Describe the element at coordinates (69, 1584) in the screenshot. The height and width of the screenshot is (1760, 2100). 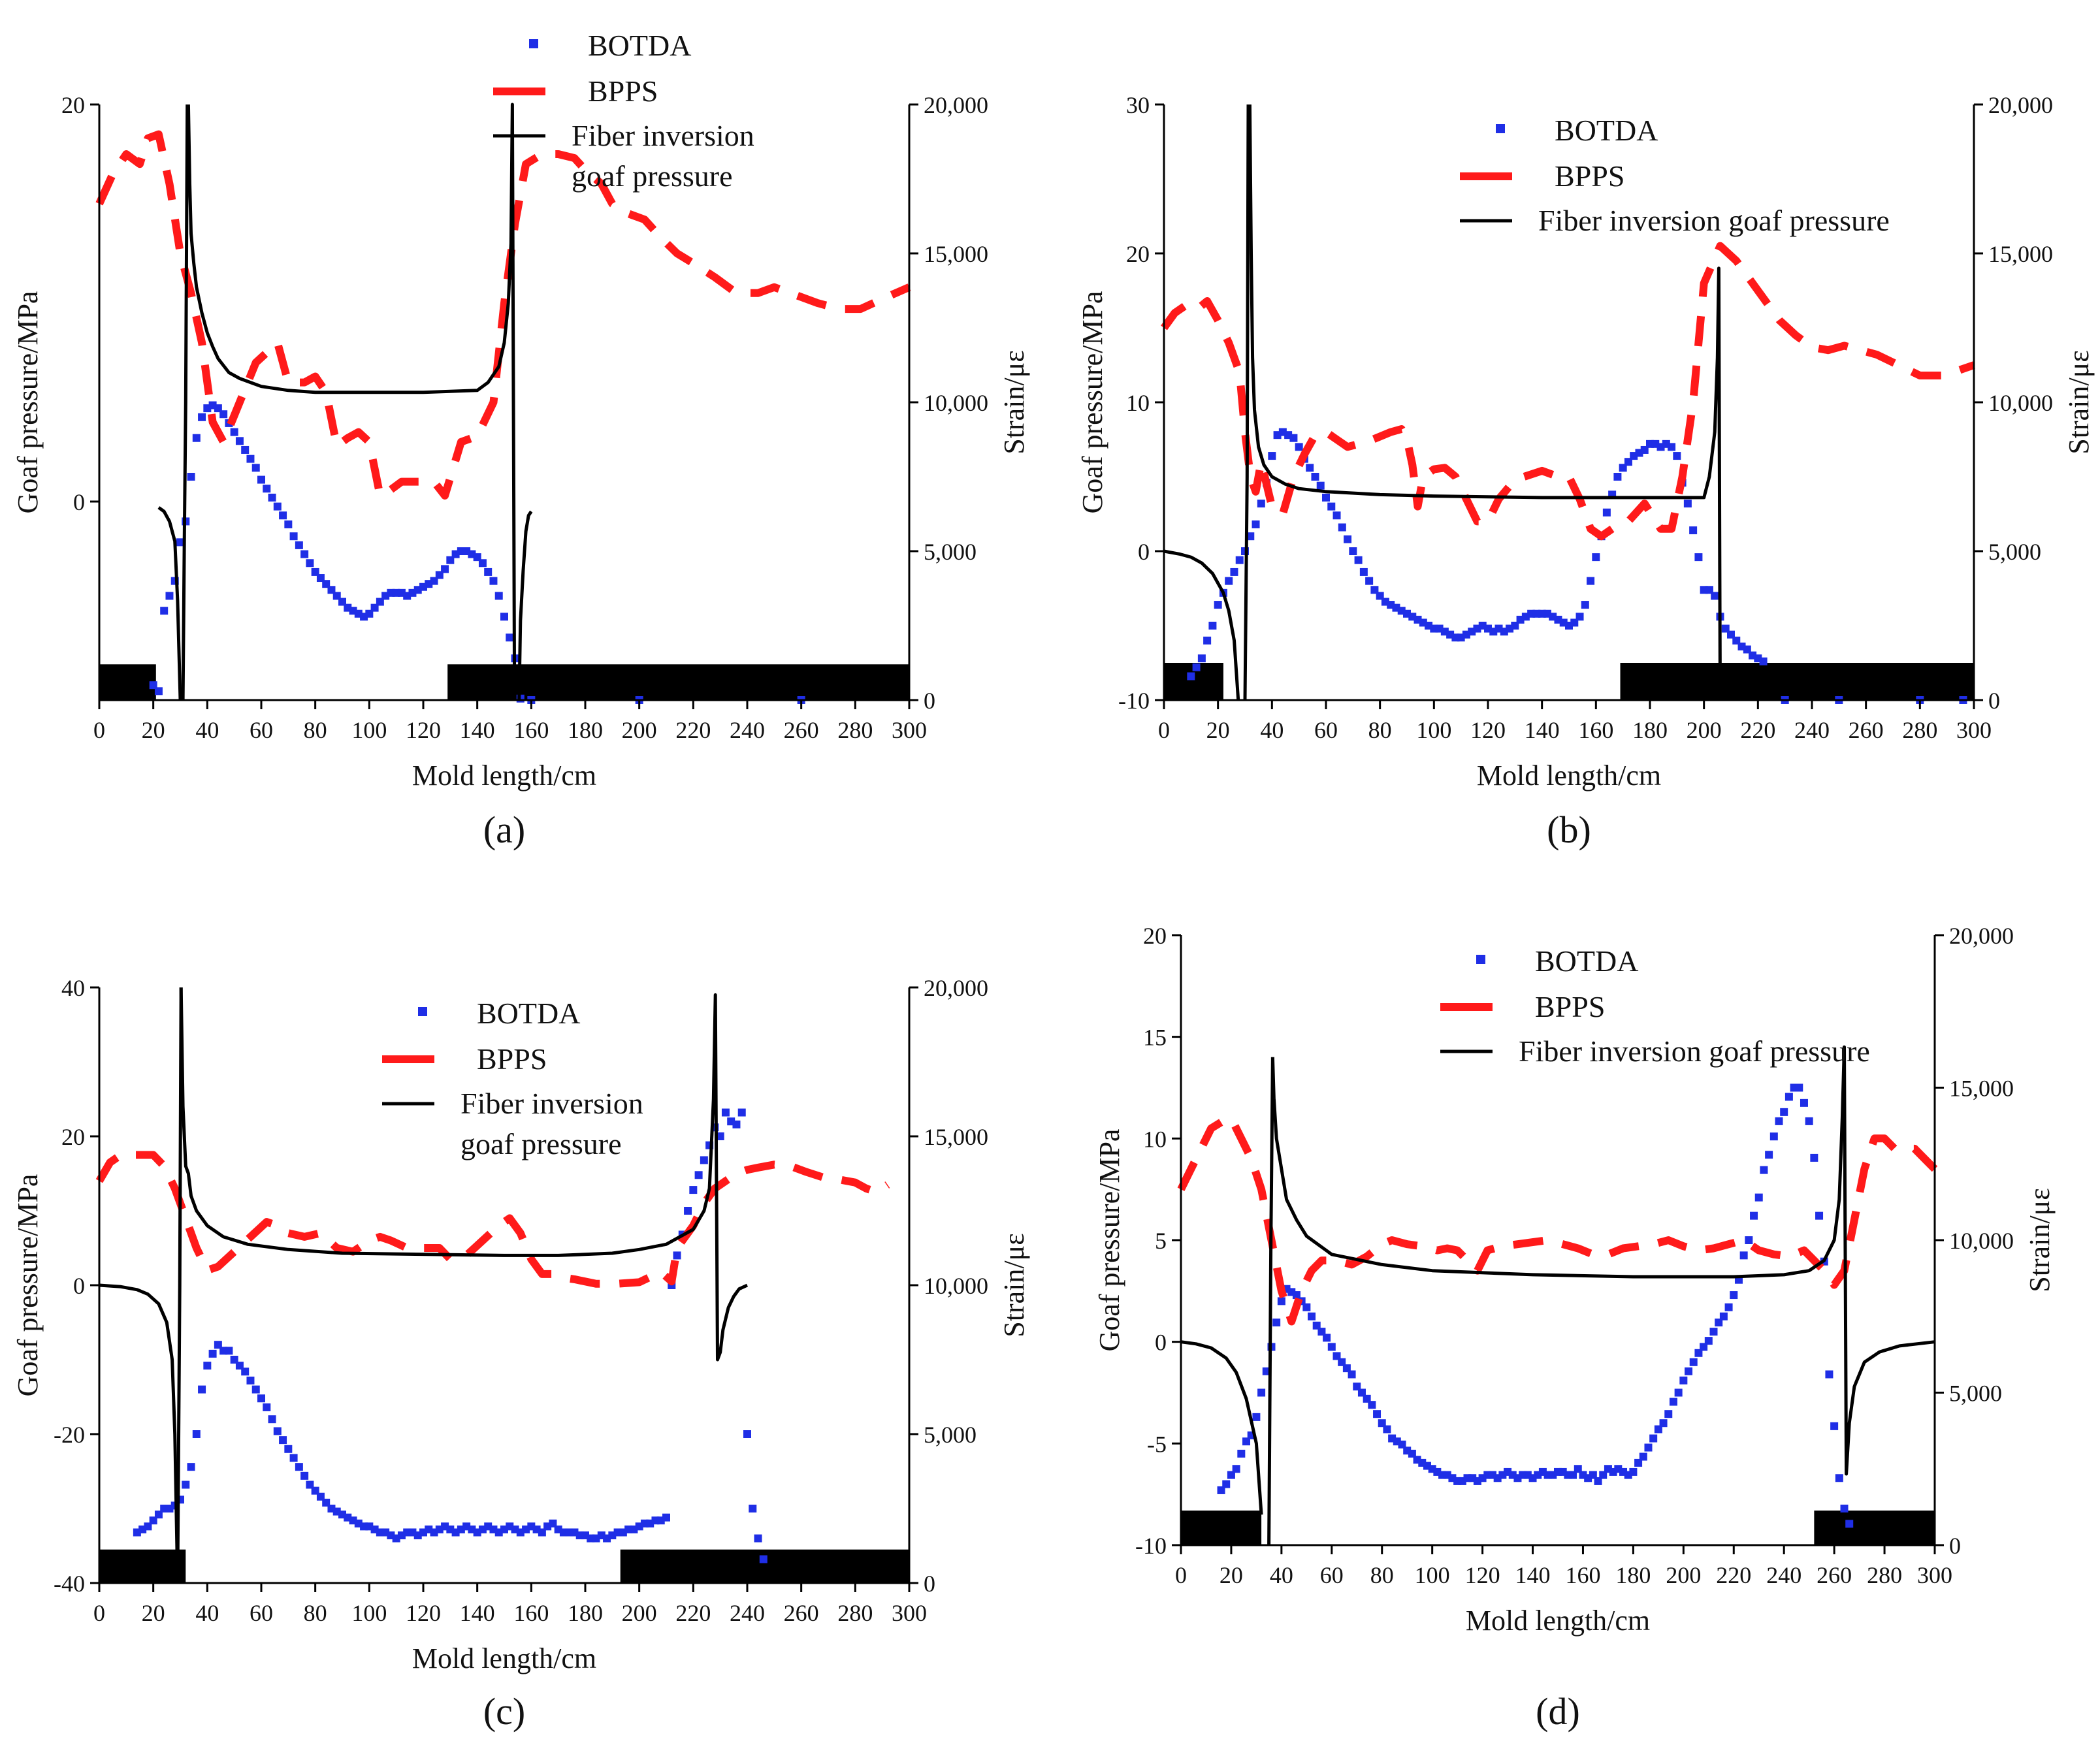
I see `y-left-tick-label: -40` at that location.